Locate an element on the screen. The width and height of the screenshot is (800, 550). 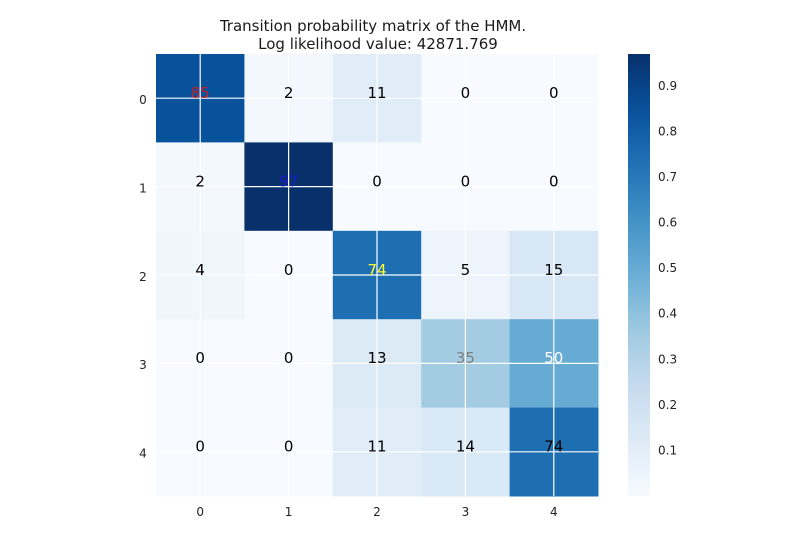
colorbar-tick-label: 0.3 is located at coordinates (667, 359).